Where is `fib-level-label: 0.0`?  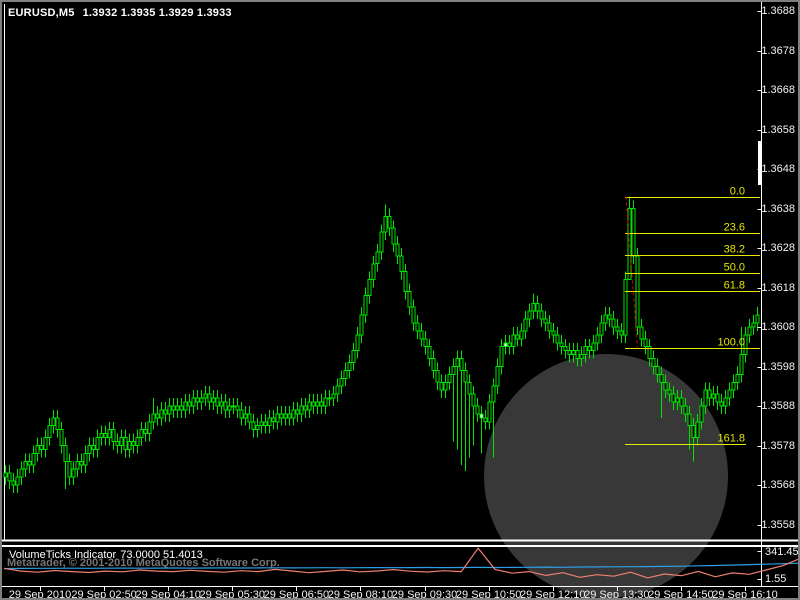
fib-level-label: 0.0 is located at coordinates (737, 192).